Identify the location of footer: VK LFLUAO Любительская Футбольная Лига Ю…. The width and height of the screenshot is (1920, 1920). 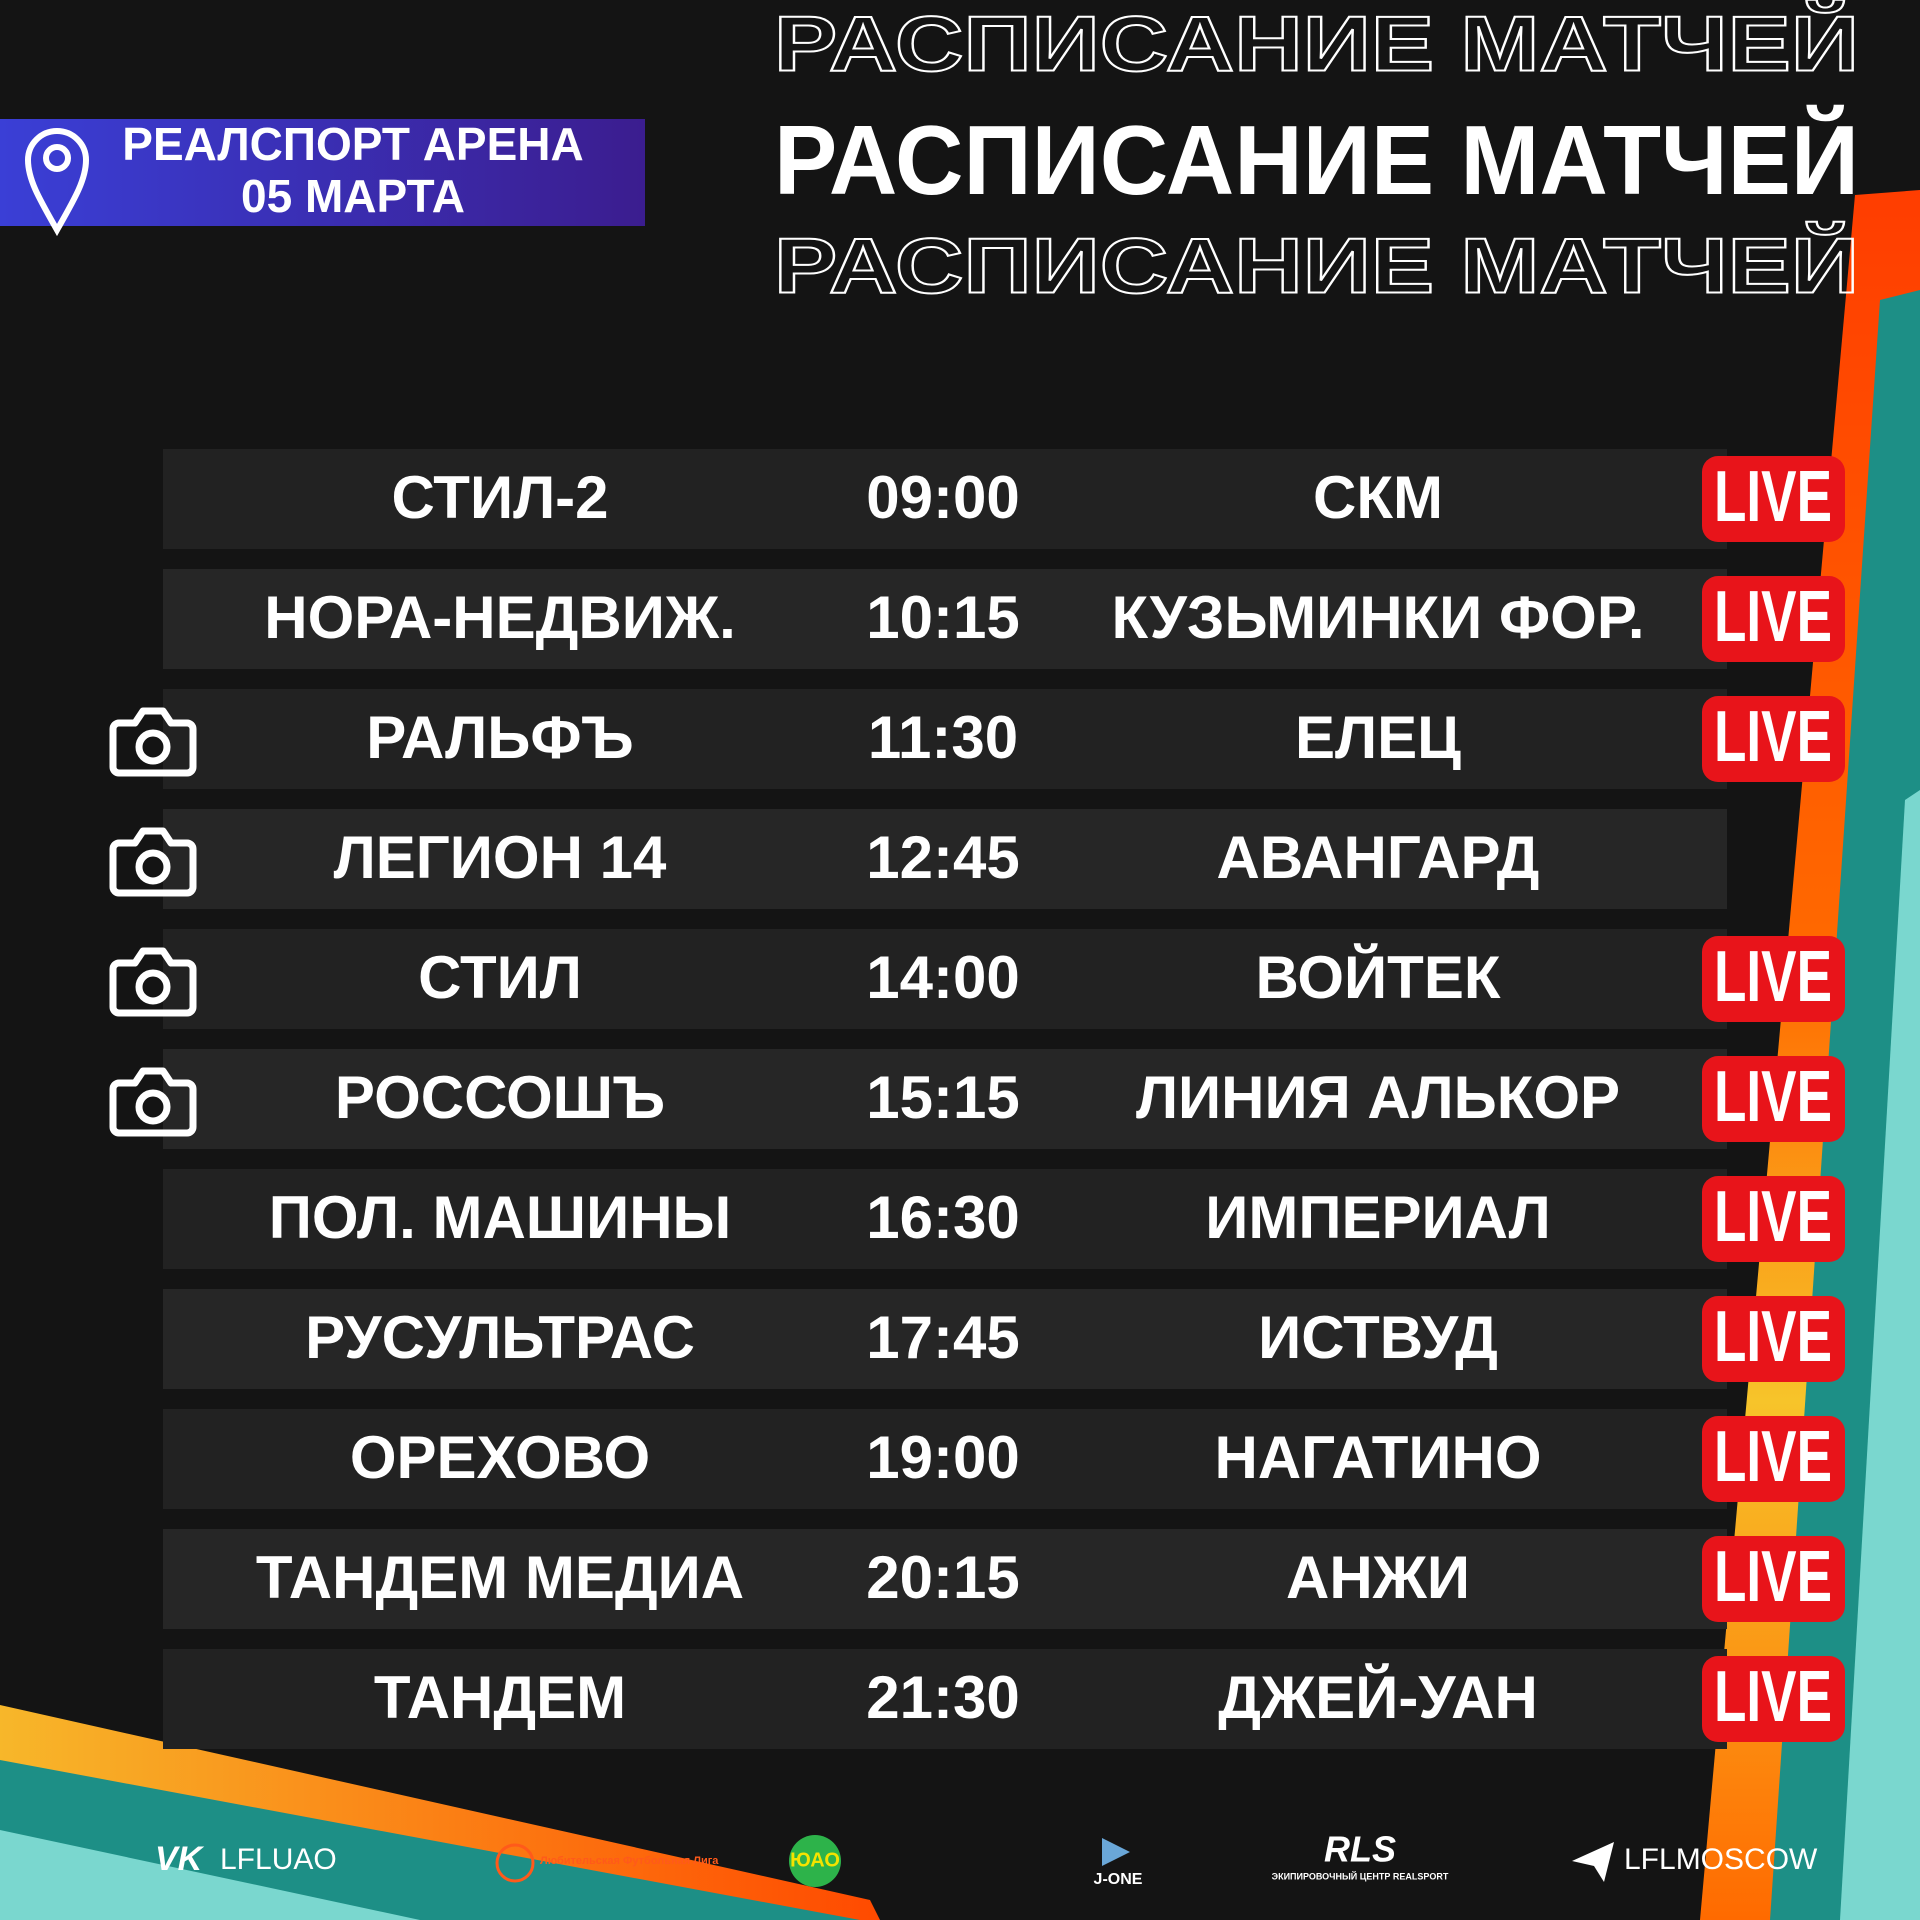
(986, 1859).